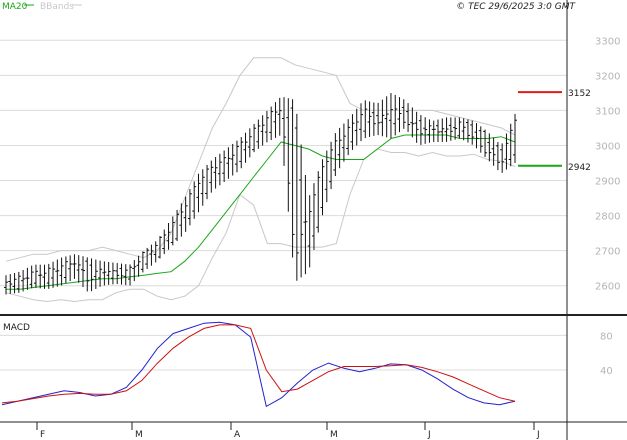 This screenshot has width=627, height=440. What do you see at coordinates (606, 371) in the screenshot?
I see `macd-y-tick-label: 40` at bounding box center [606, 371].